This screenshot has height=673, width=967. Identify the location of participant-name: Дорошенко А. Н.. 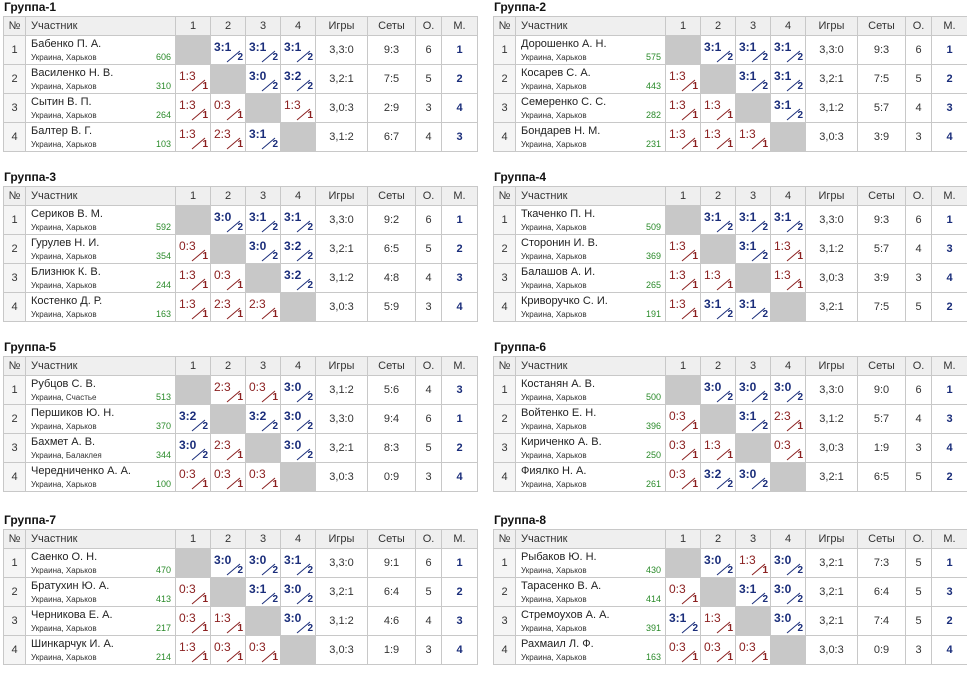
(564, 44).